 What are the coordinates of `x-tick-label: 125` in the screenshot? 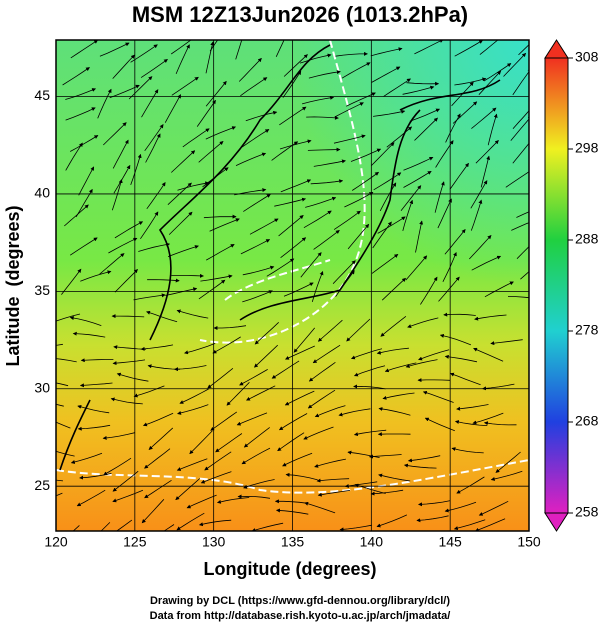 It's located at (135, 542).